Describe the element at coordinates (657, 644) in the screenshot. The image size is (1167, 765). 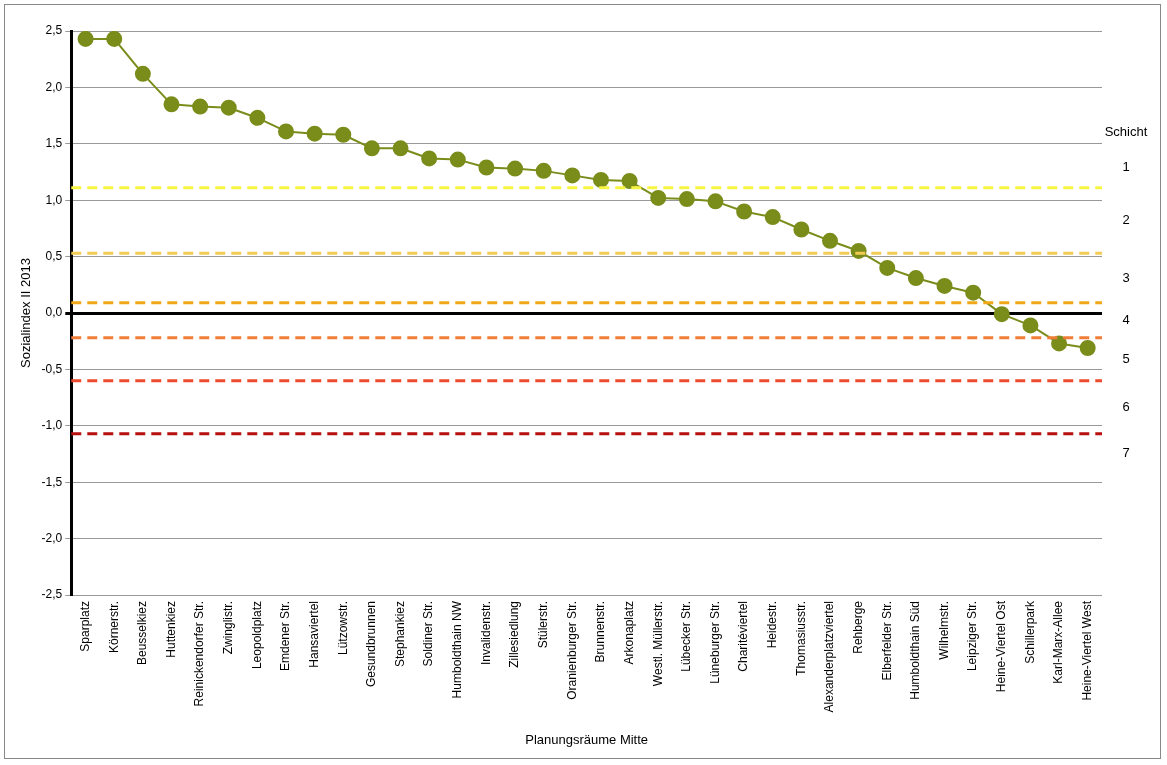
I see `x-tick-label: Westl. Müllerstr.` at that location.